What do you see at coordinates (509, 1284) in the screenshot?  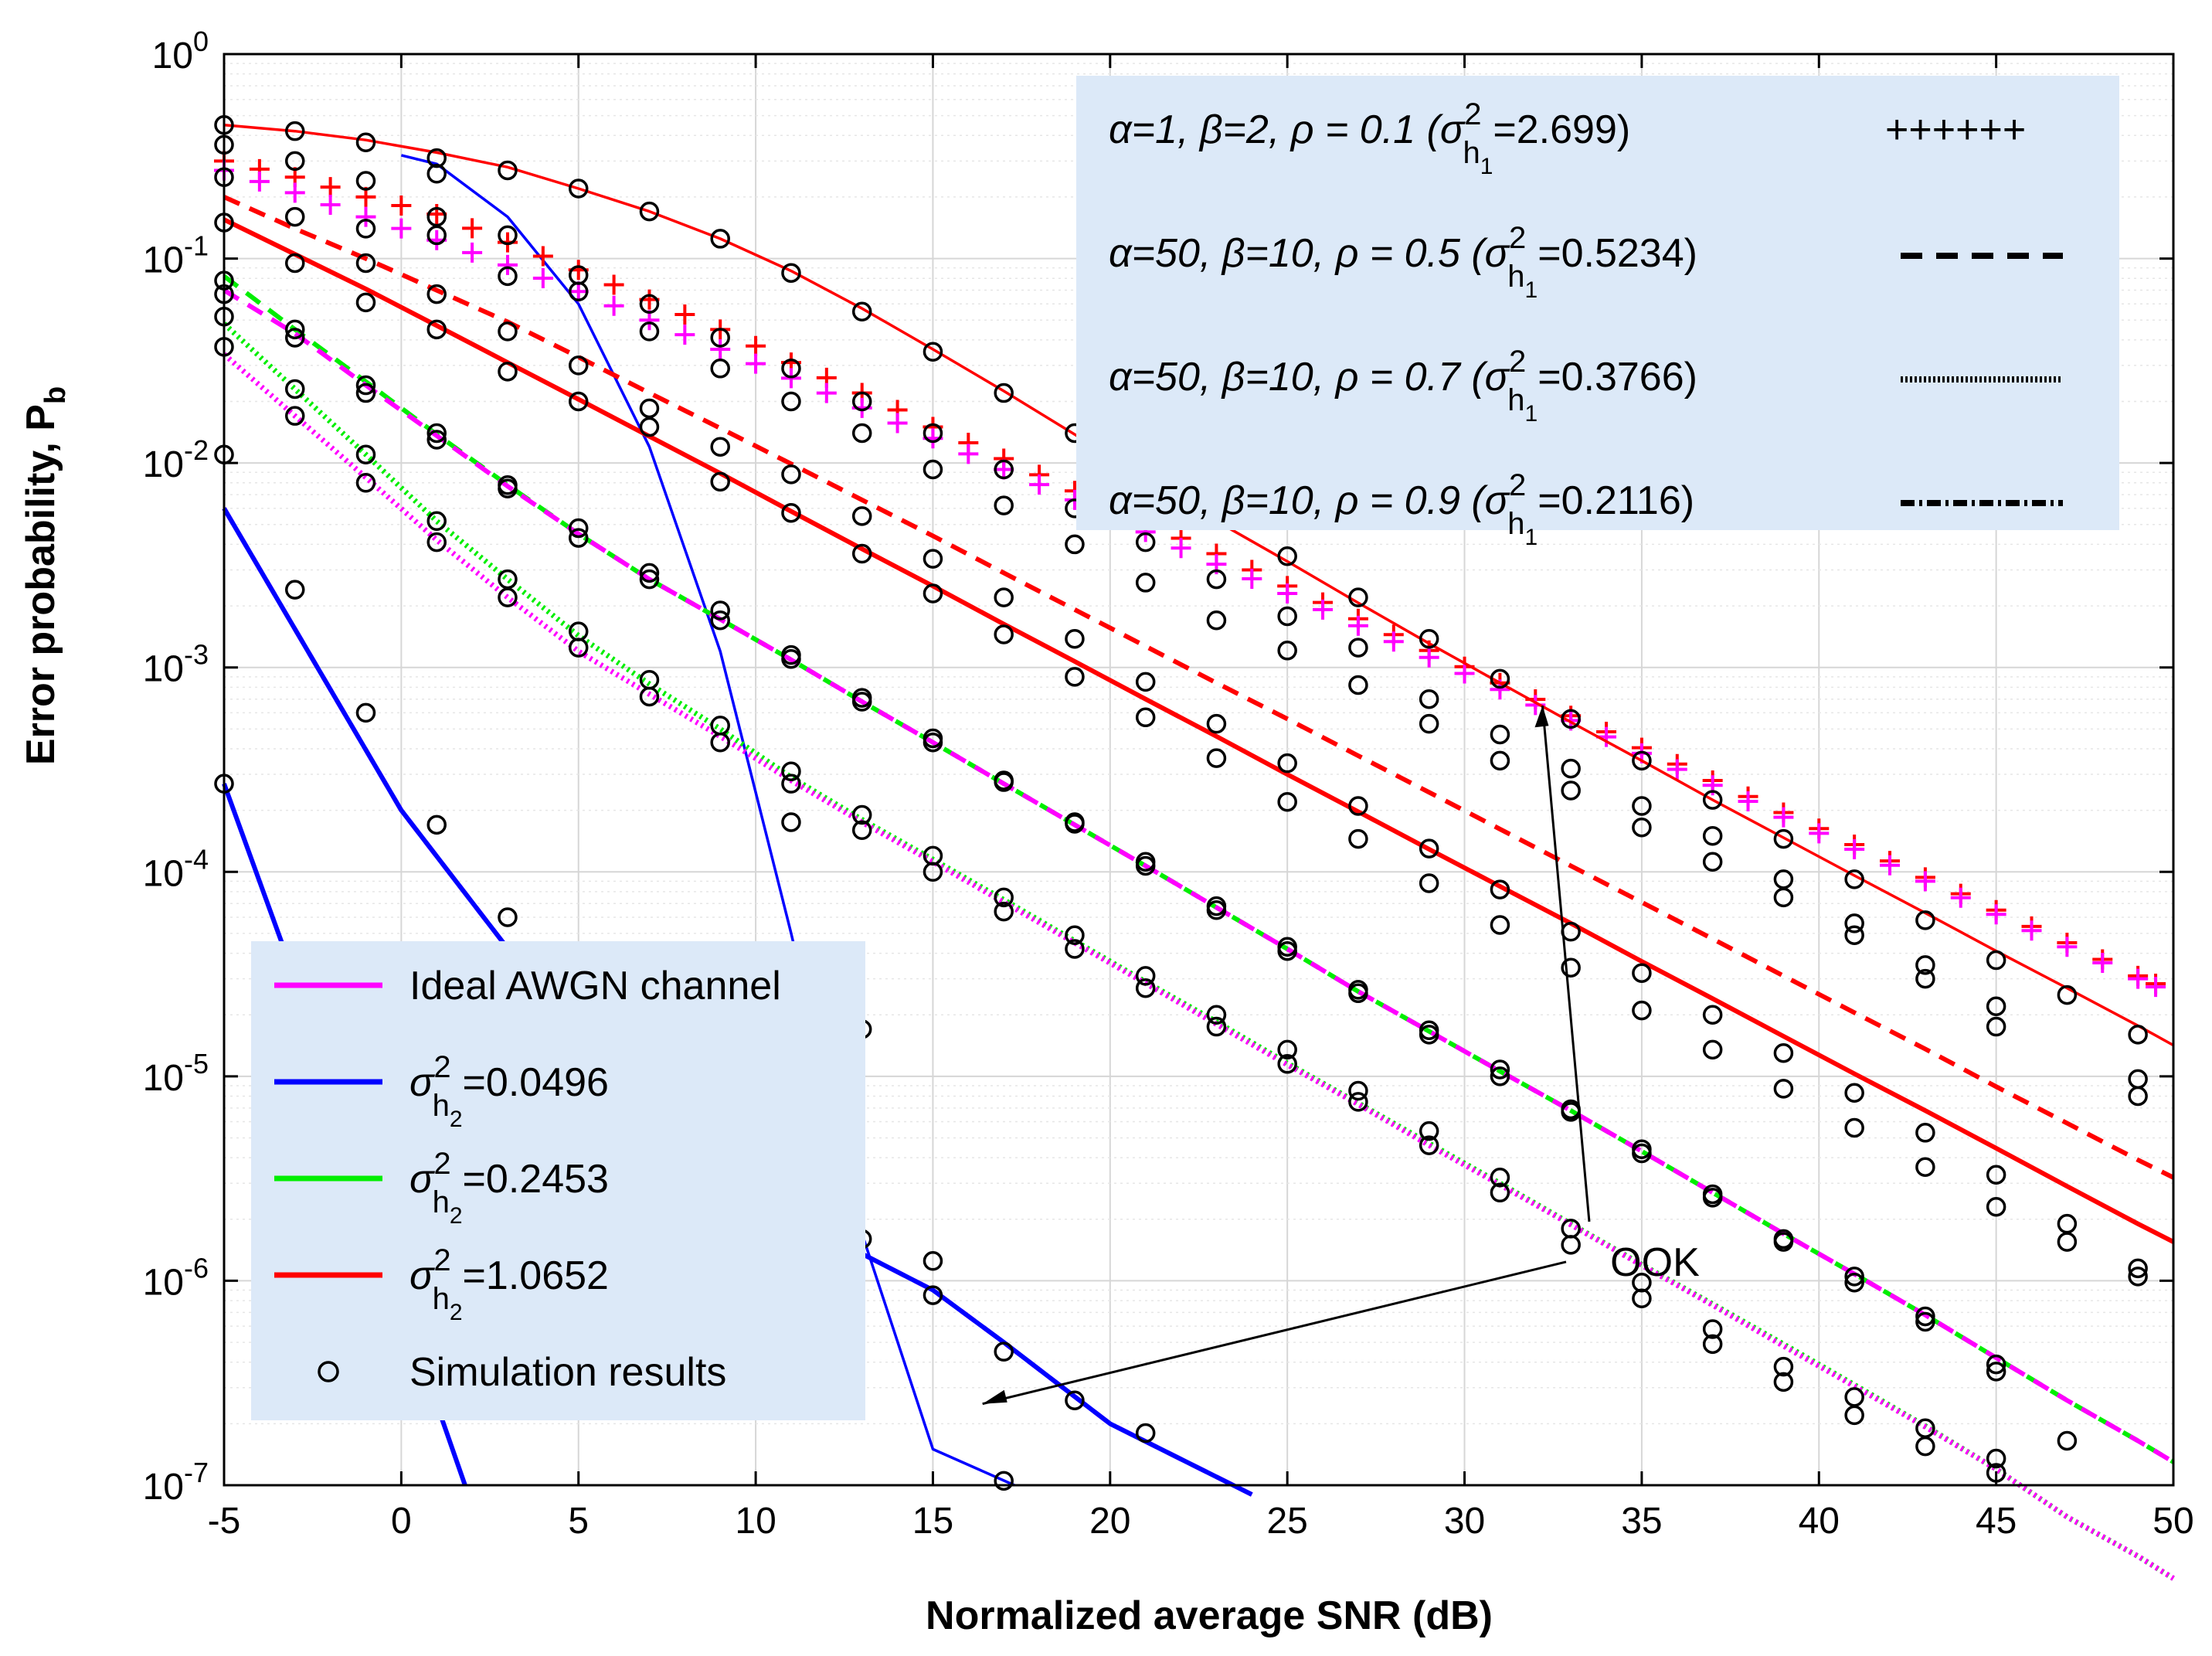 I see `legend-bottom-entry: σ2 h2=1.0652` at bounding box center [509, 1284].